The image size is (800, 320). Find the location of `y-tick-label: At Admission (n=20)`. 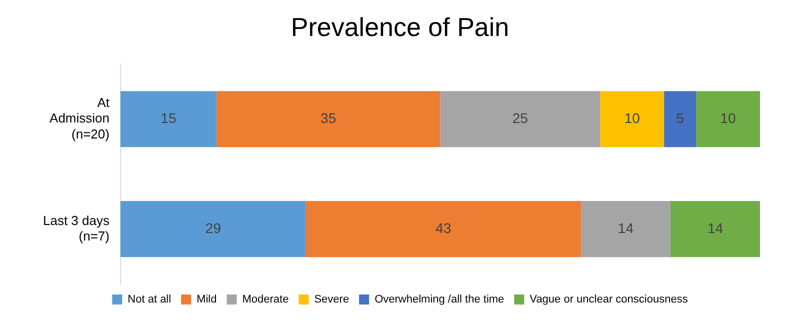

y-tick-label: At Admission (n=20) is located at coordinates (80, 118).